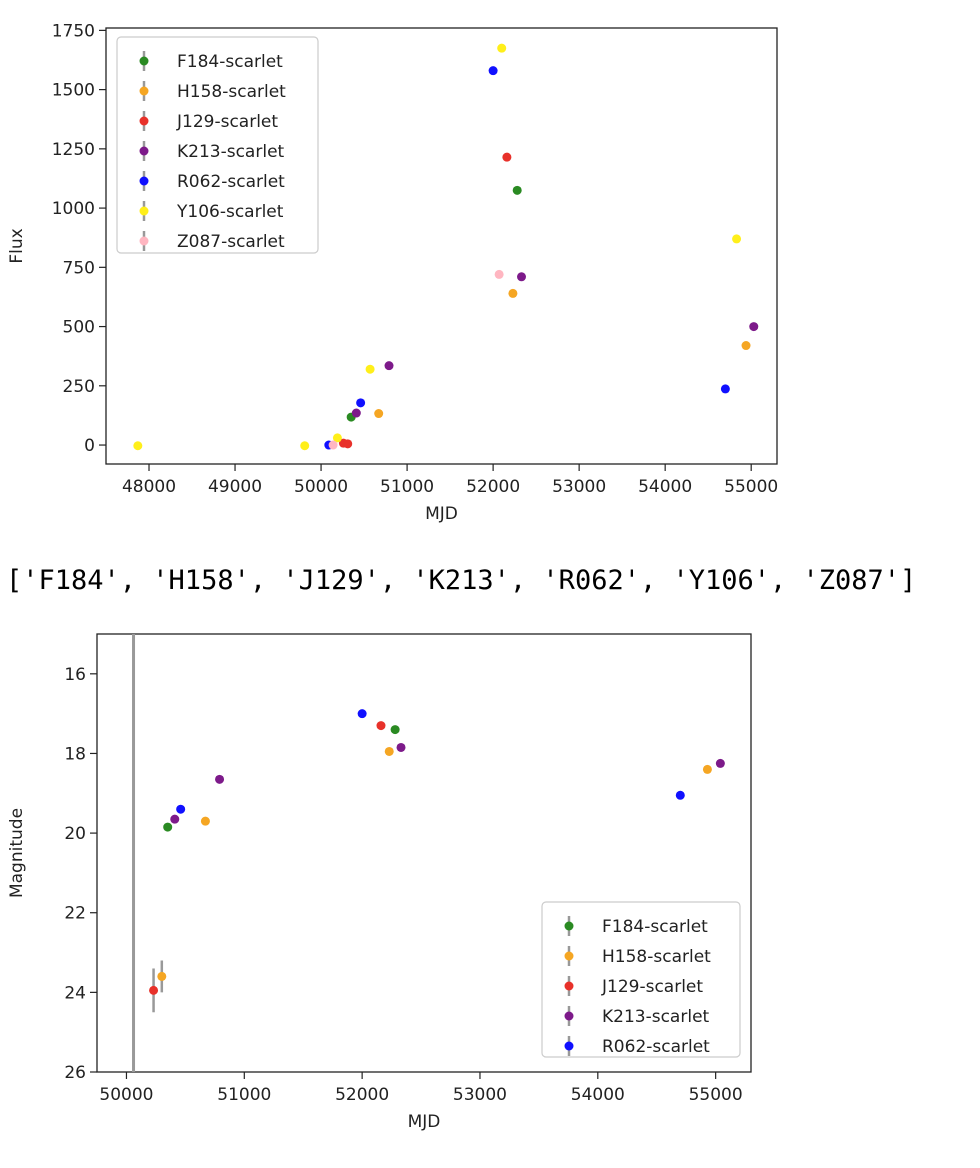  Describe the element at coordinates (79, 387) in the screenshot. I see `y-tick-label: 250` at that location.